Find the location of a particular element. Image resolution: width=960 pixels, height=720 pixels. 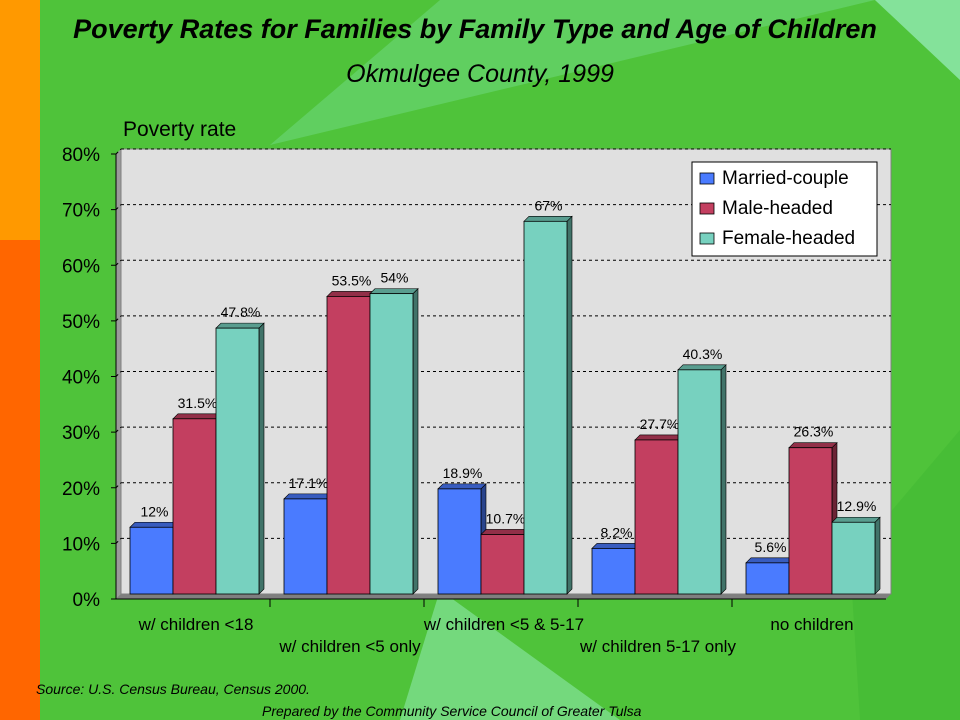

y-tick-label: 70% is located at coordinates (81, 211).